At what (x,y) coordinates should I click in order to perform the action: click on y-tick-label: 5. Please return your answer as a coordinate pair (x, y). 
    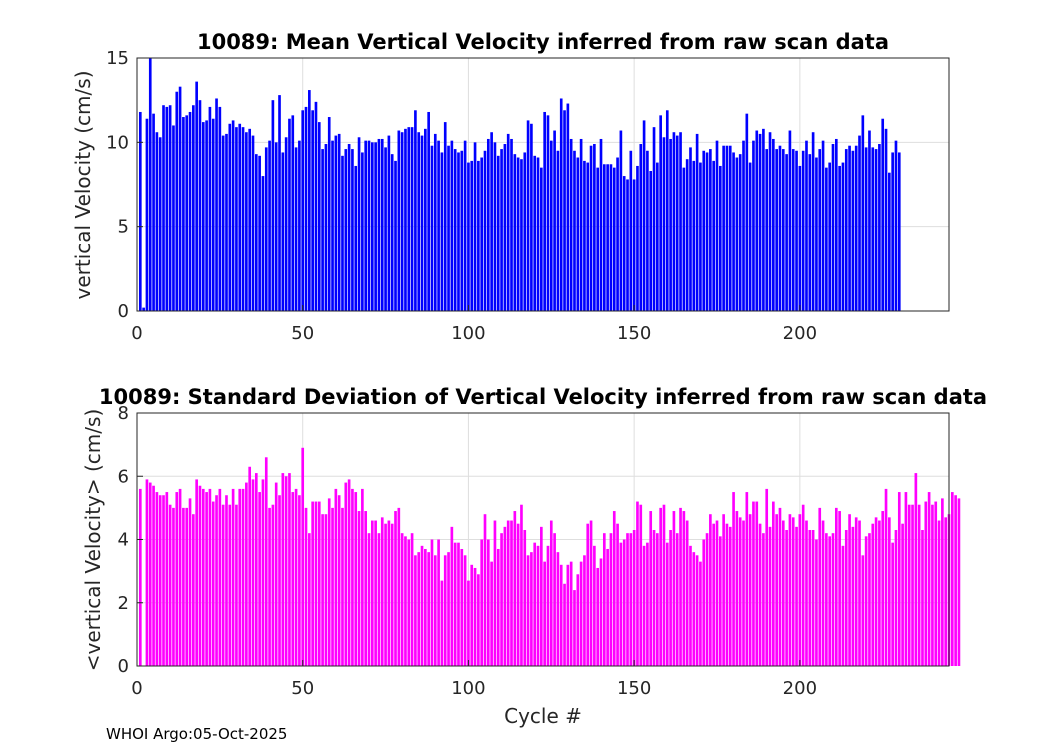
    Looking at the image, I should click on (123, 227).